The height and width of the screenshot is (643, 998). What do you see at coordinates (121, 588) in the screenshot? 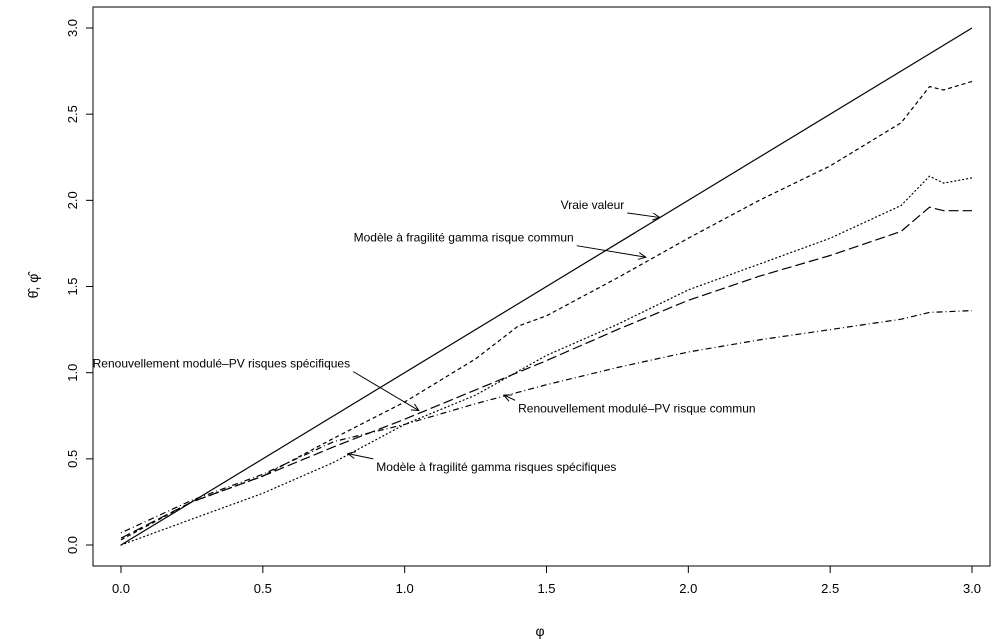
I see `x-tick-label: 0.0` at bounding box center [121, 588].